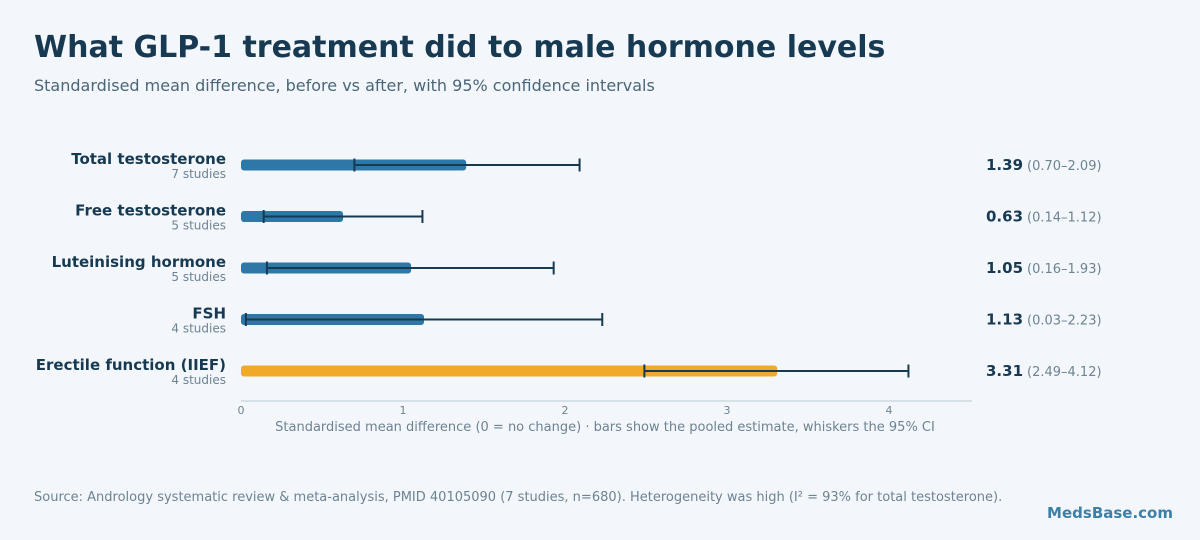 The image size is (1200, 540). I want to click on ci-range-label: (0.16–1.93), so click(1064, 269).